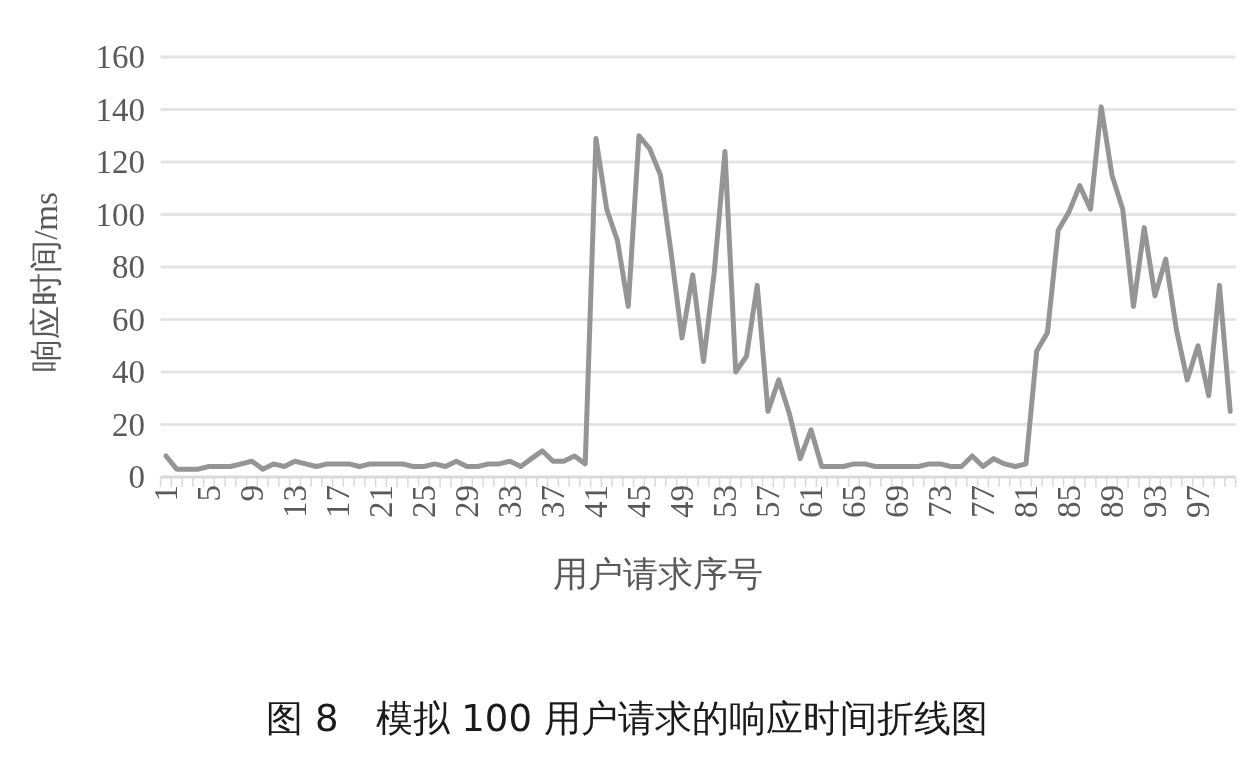 This screenshot has height=759, width=1255. What do you see at coordinates (853, 501) in the screenshot?
I see `x-tick-label: 65` at bounding box center [853, 501].